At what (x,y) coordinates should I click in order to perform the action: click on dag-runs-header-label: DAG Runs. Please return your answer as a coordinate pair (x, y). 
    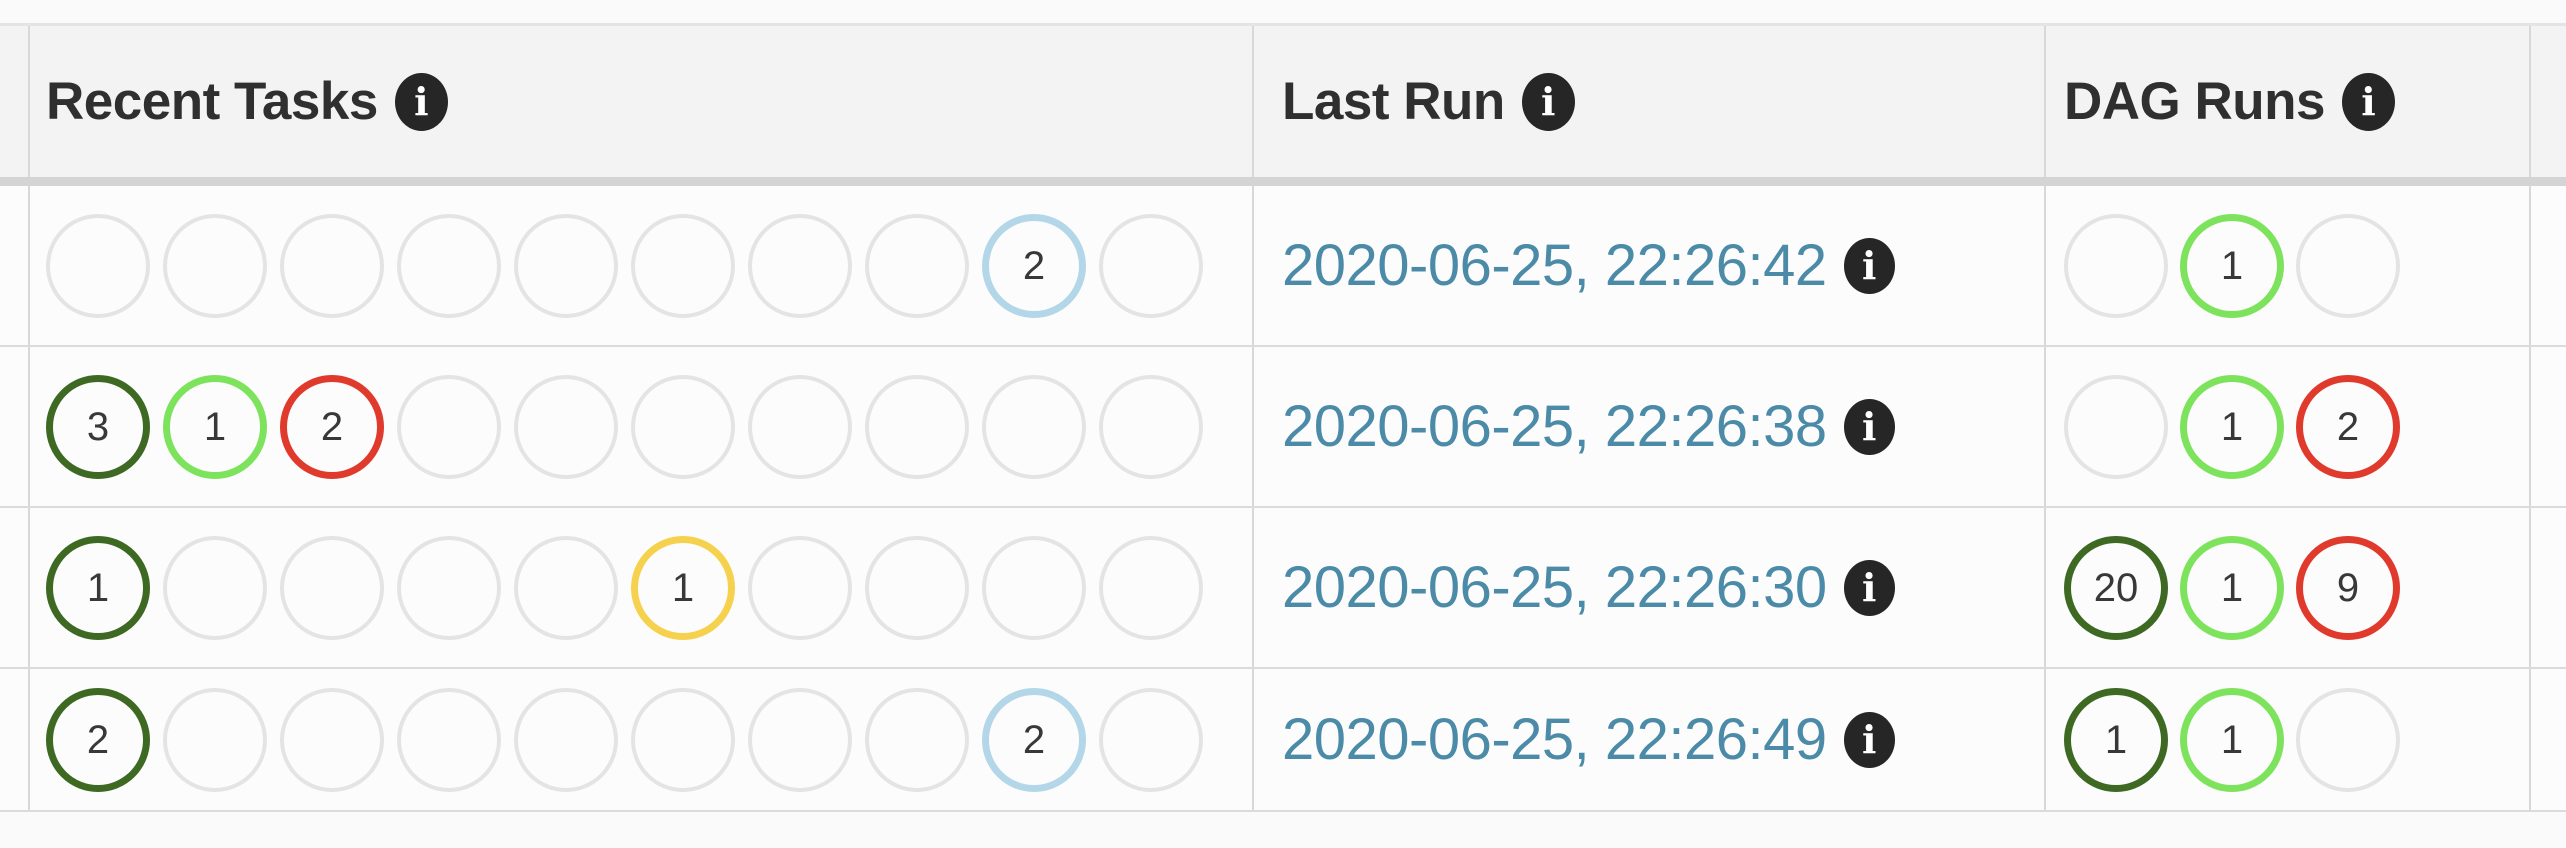
    Looking at the image, I should click on (2195, 101).